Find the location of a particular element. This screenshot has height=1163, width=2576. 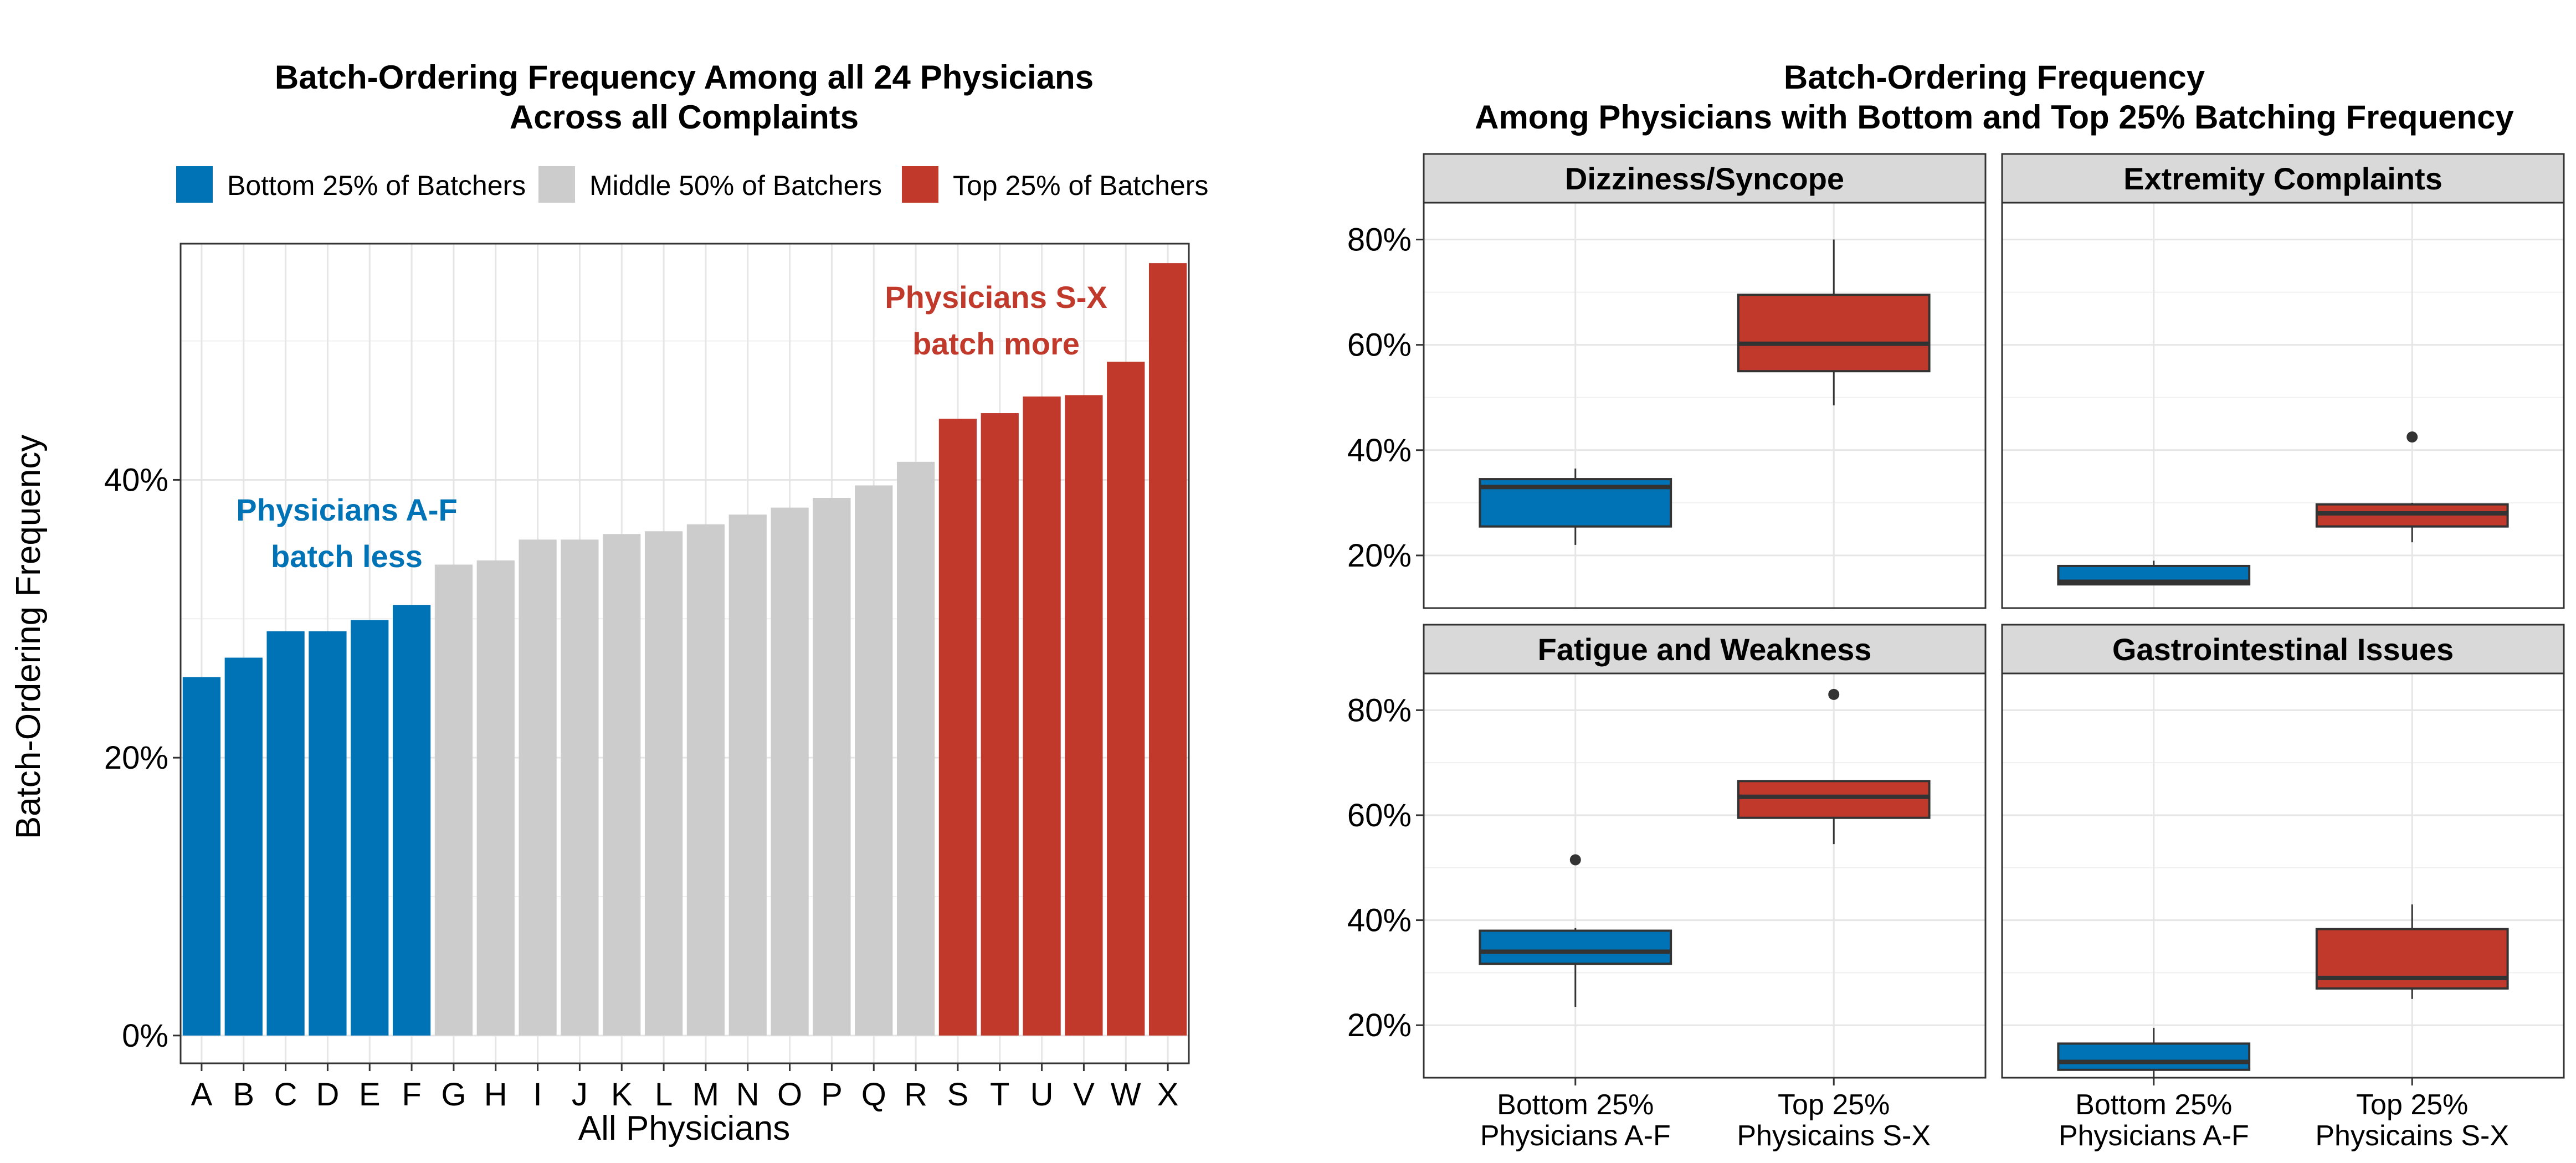

bar-K is located at coordinates (622, 785).